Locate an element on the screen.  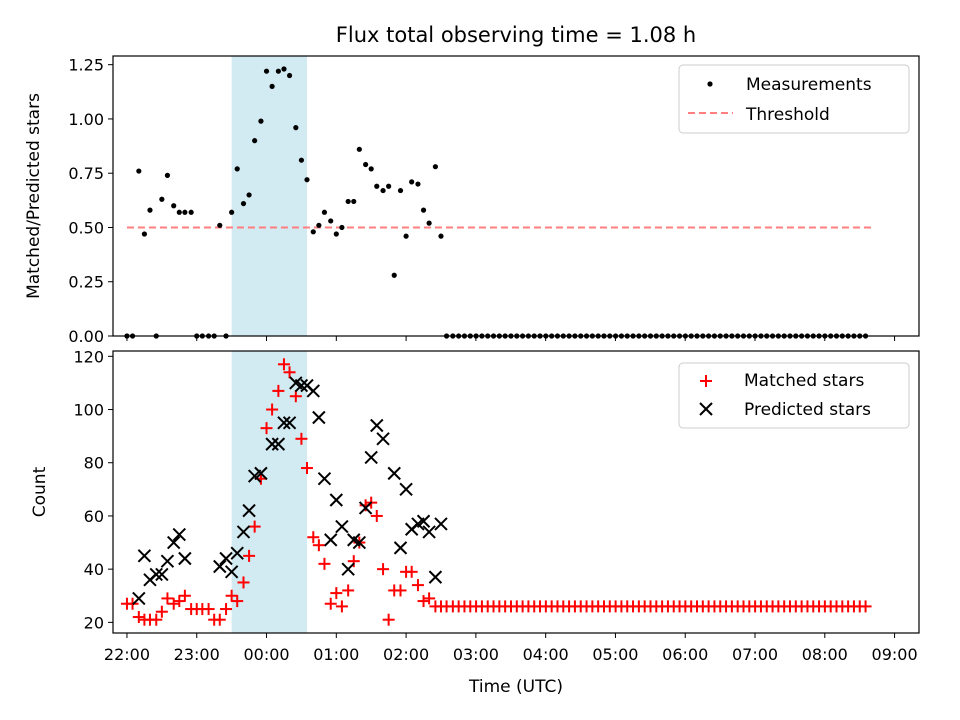
x-tick-label: 02:00 is located at coordinates (406, 654).